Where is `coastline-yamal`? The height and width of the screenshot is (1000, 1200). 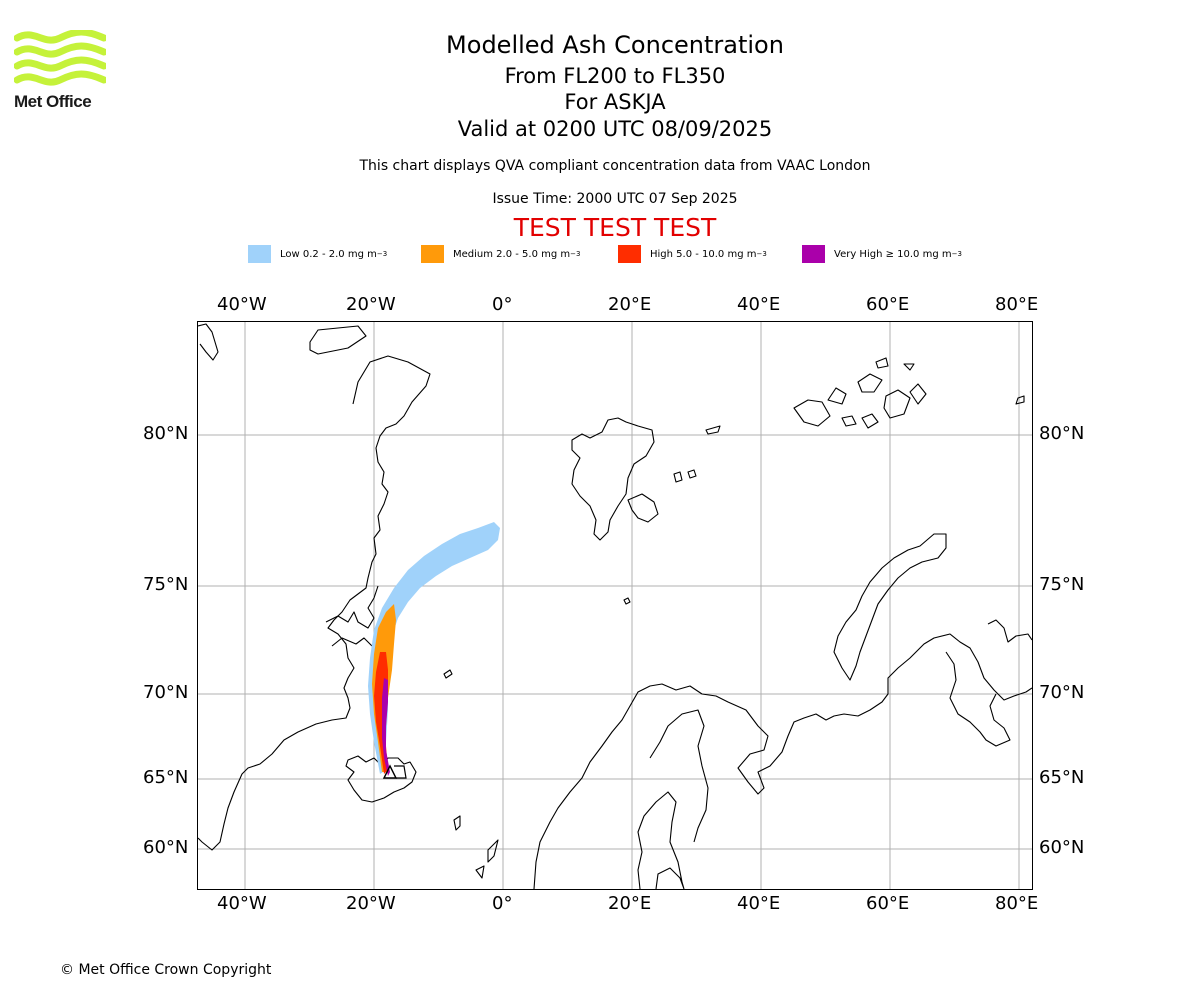 coastline-yamal is located at coordinates (1009, 631).